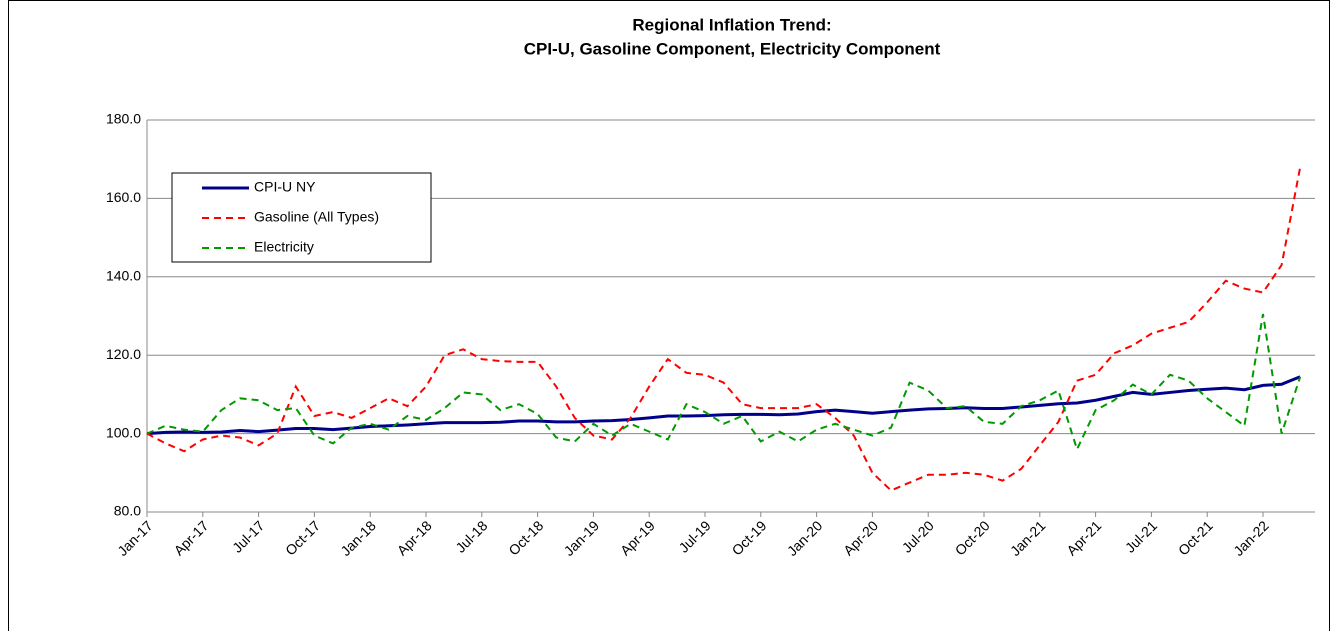 The height and width of the screenshot is (631, 1331). I want to click on x-tick-label: Oct-17, so click(302, 537).